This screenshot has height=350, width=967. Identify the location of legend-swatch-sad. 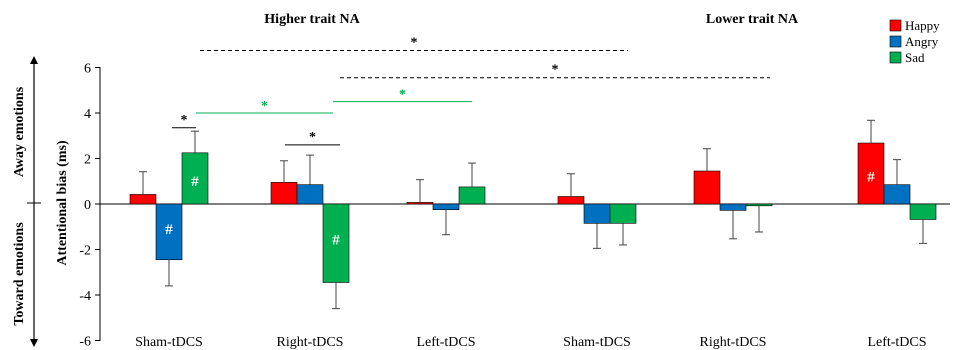
(895, 57).